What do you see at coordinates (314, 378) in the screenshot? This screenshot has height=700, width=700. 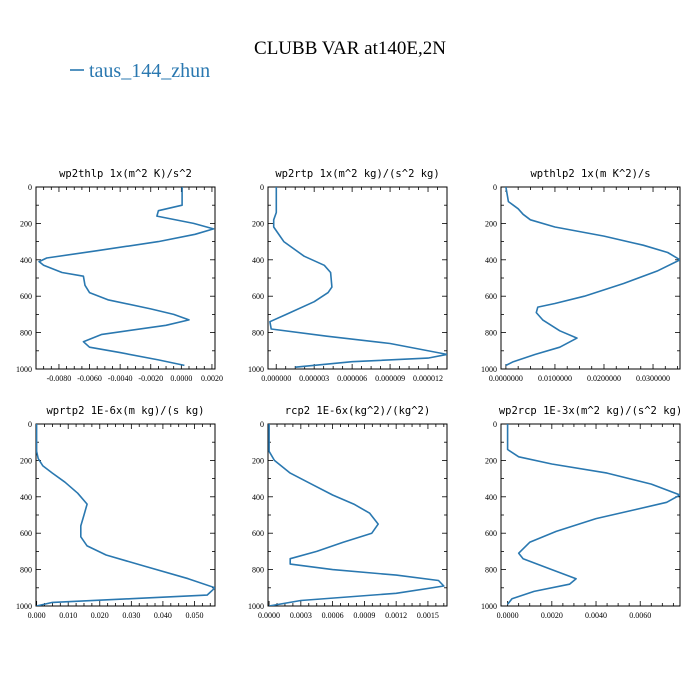 I see `x-tick-label: 0.000003` at bounding box center [314, 378].